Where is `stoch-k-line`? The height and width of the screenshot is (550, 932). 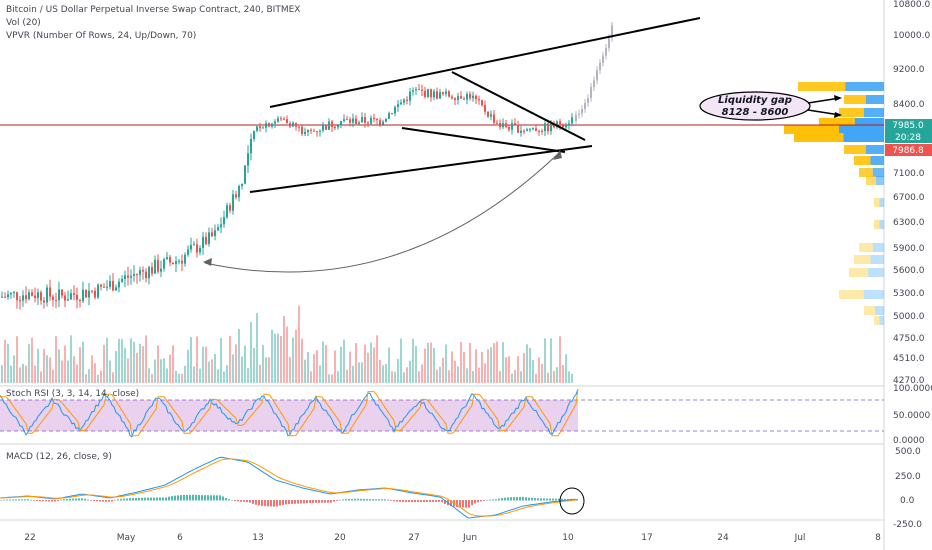
stoch-k-line is located at coordinates (289, 413).